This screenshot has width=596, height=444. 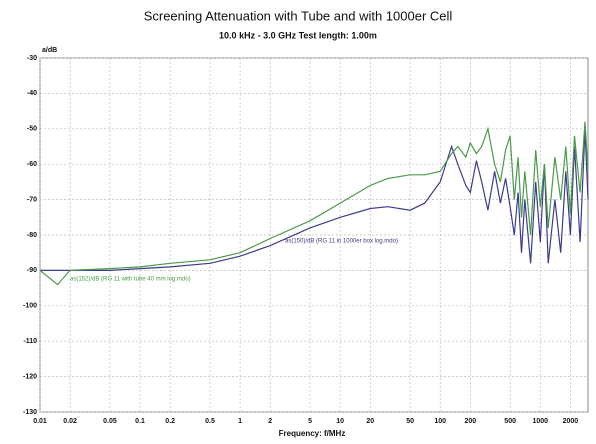 I want to click on x-tick-label: 10, so click(x=340, y=421).